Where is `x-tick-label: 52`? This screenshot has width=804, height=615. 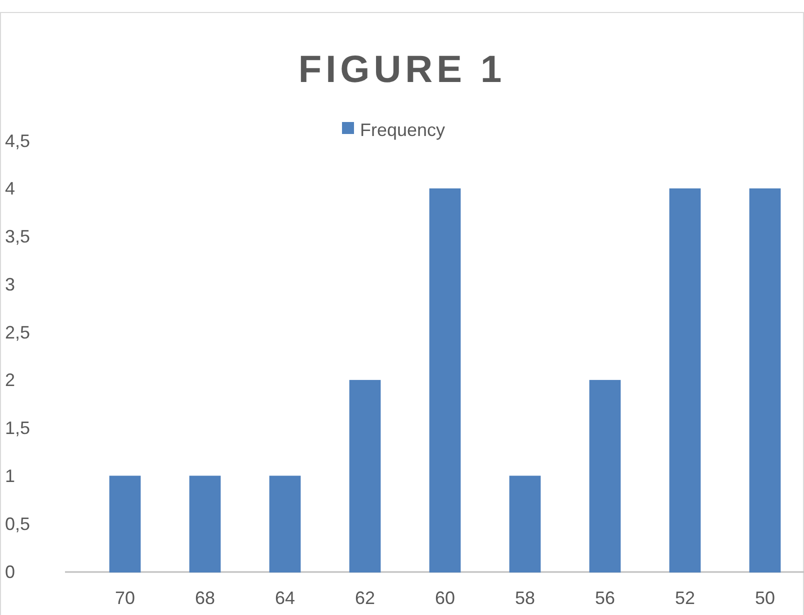
x-tick-label: 52 is located at coordinates (685, 598).